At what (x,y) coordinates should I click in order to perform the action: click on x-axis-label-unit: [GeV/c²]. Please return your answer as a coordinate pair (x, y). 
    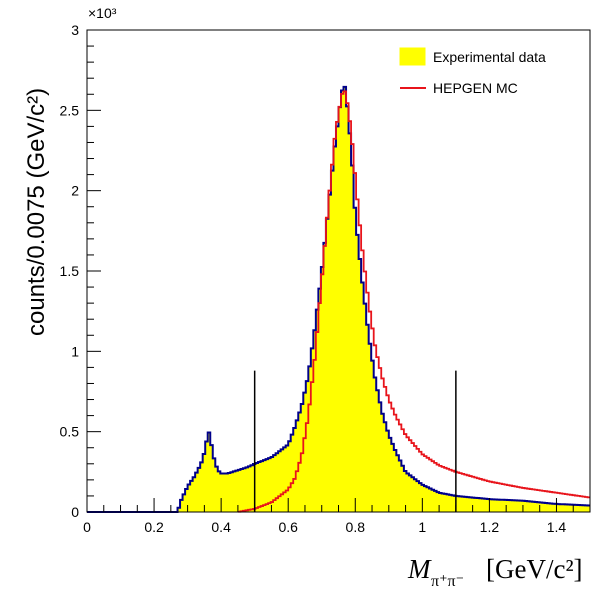
    Looking at the image, I should click on (534, 569).